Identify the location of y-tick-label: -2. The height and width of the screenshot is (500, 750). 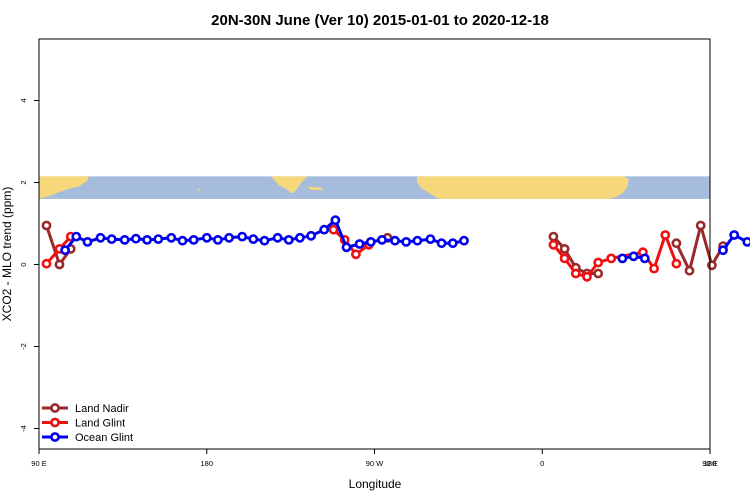
(23, 346).